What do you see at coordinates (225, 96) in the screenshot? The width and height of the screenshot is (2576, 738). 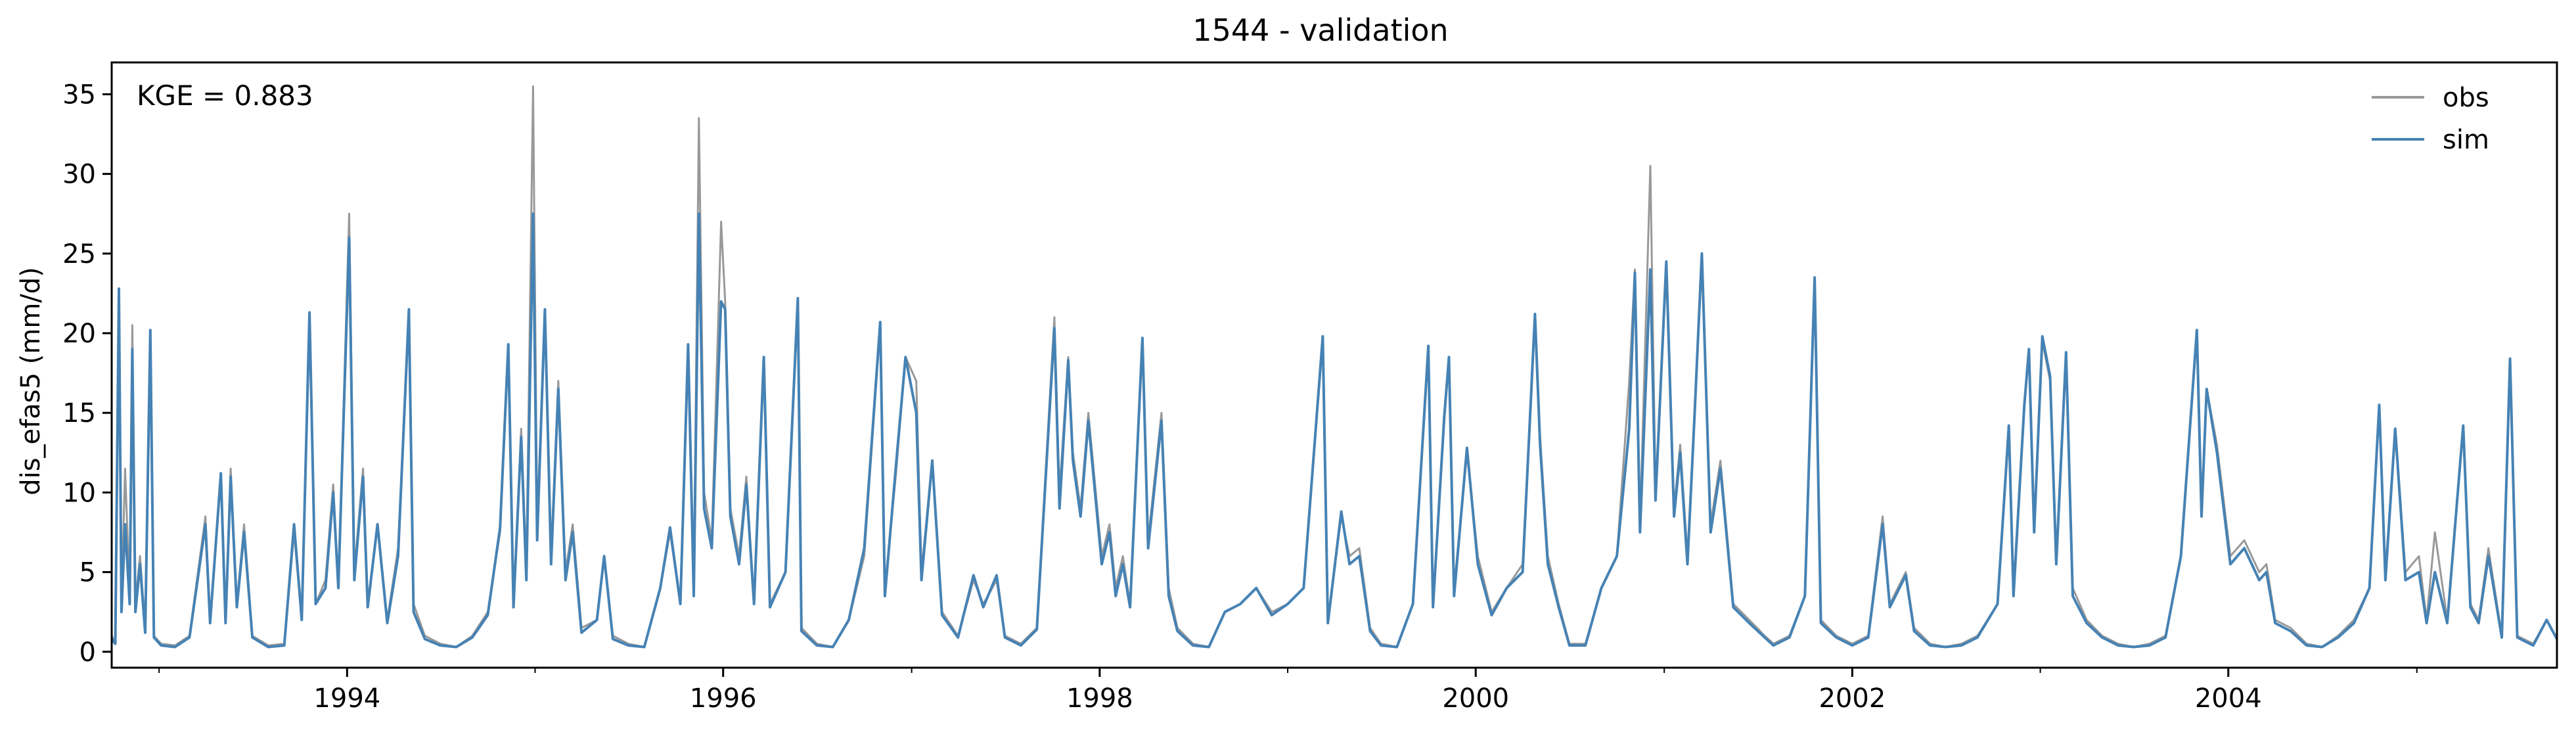 I see `kge-annotation: KGE = 0.883` at bounding box center [225, 96].